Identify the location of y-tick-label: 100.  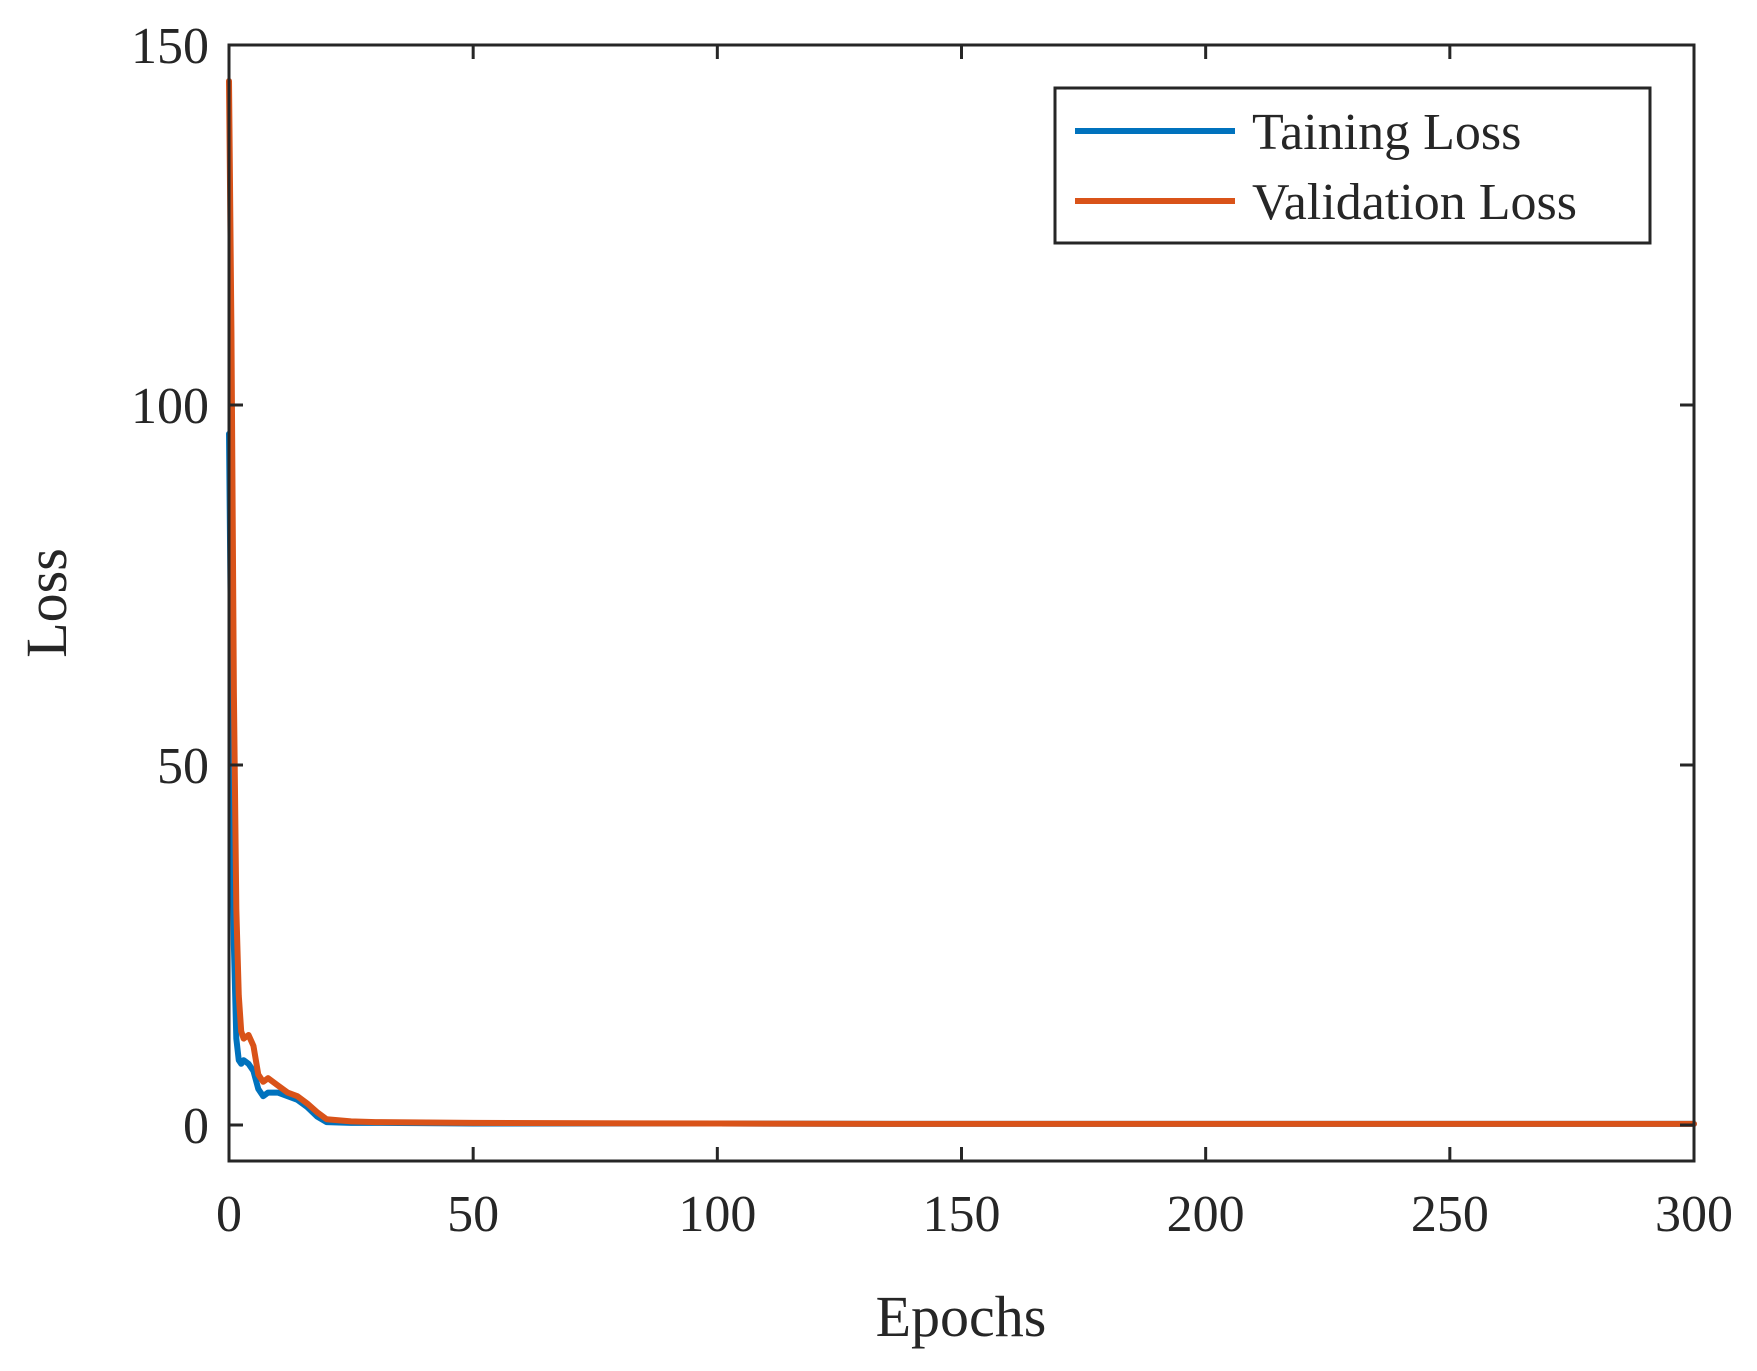
(170, 406).